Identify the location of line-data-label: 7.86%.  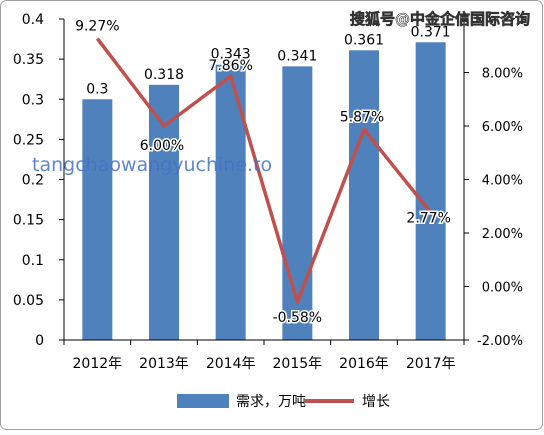
(230, 66).